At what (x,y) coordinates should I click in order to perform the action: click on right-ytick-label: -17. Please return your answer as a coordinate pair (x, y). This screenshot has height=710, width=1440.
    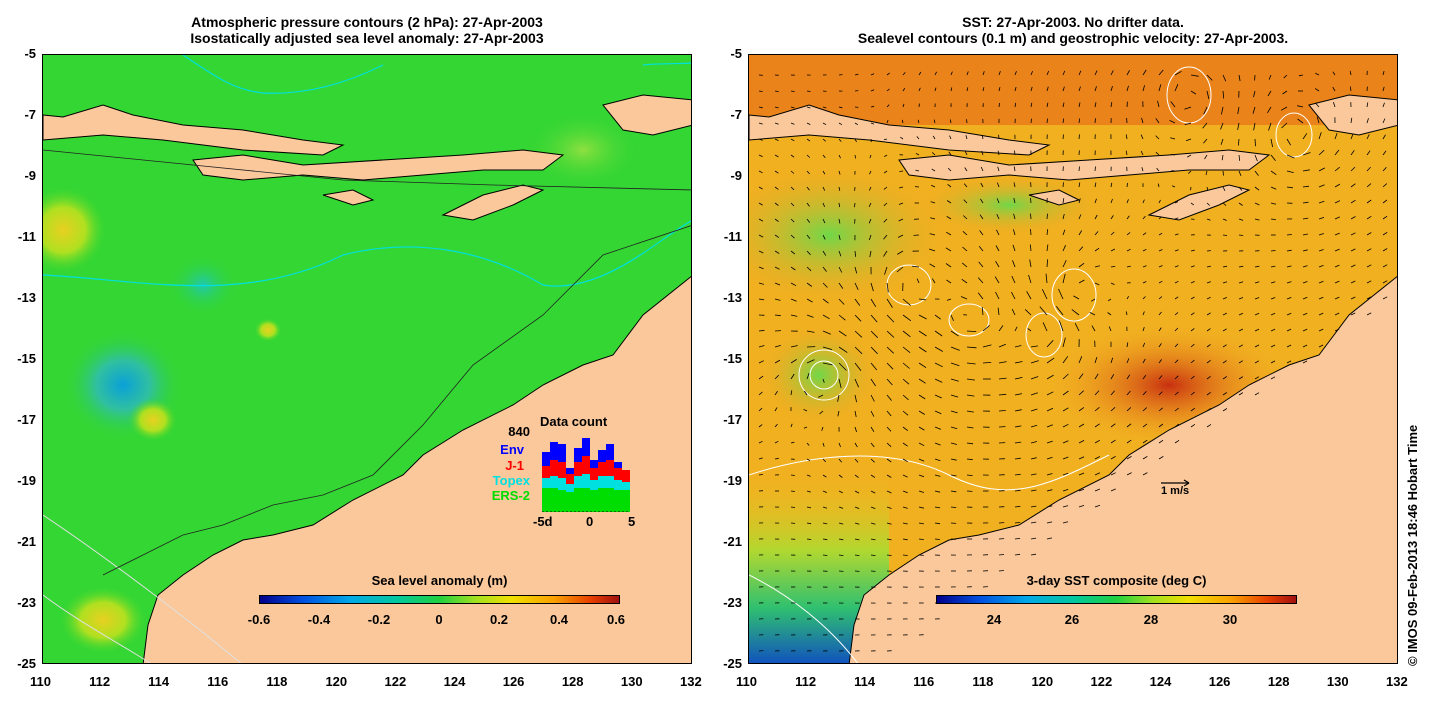
    Looking at the image, I should click on (732, 419).